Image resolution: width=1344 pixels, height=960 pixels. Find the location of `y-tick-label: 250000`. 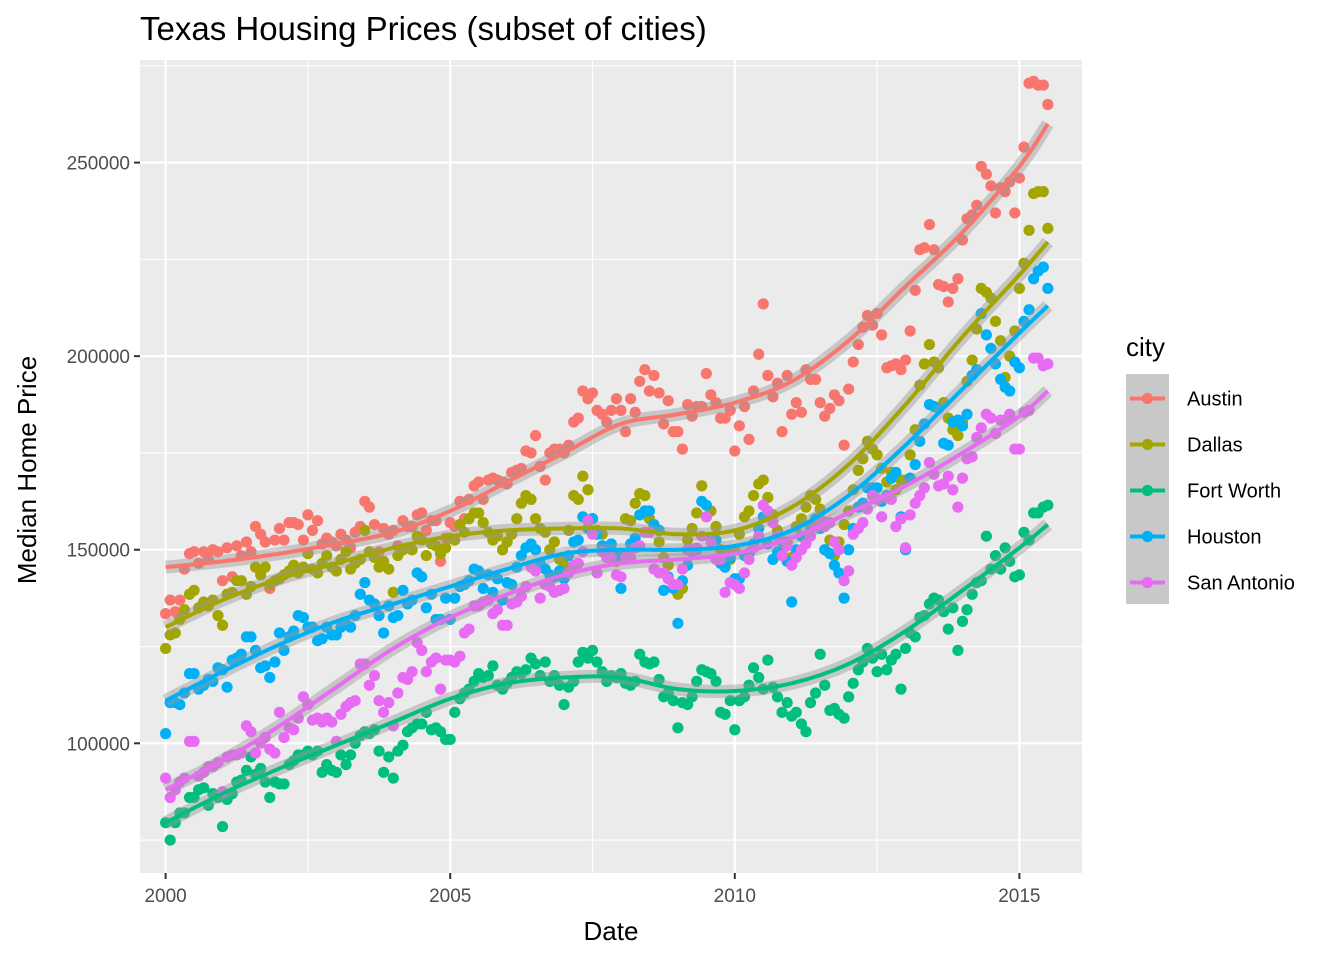

y-tick-label: 250000 is located at coordinates (98, 164).